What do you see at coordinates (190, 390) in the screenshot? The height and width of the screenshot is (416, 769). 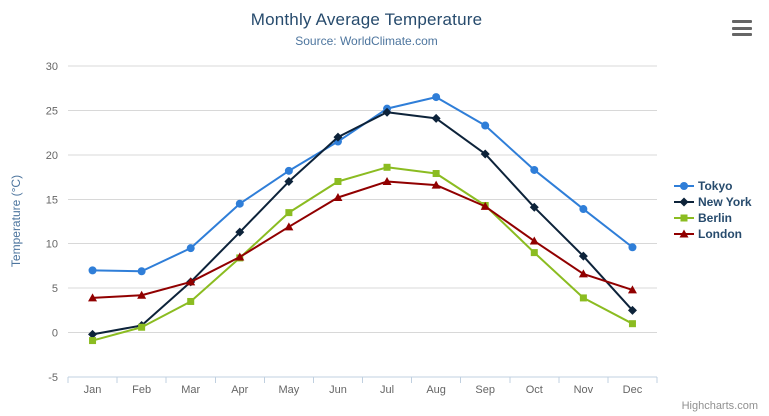 I see `x-axis-label: Mar` at bounding box center [190, 390].